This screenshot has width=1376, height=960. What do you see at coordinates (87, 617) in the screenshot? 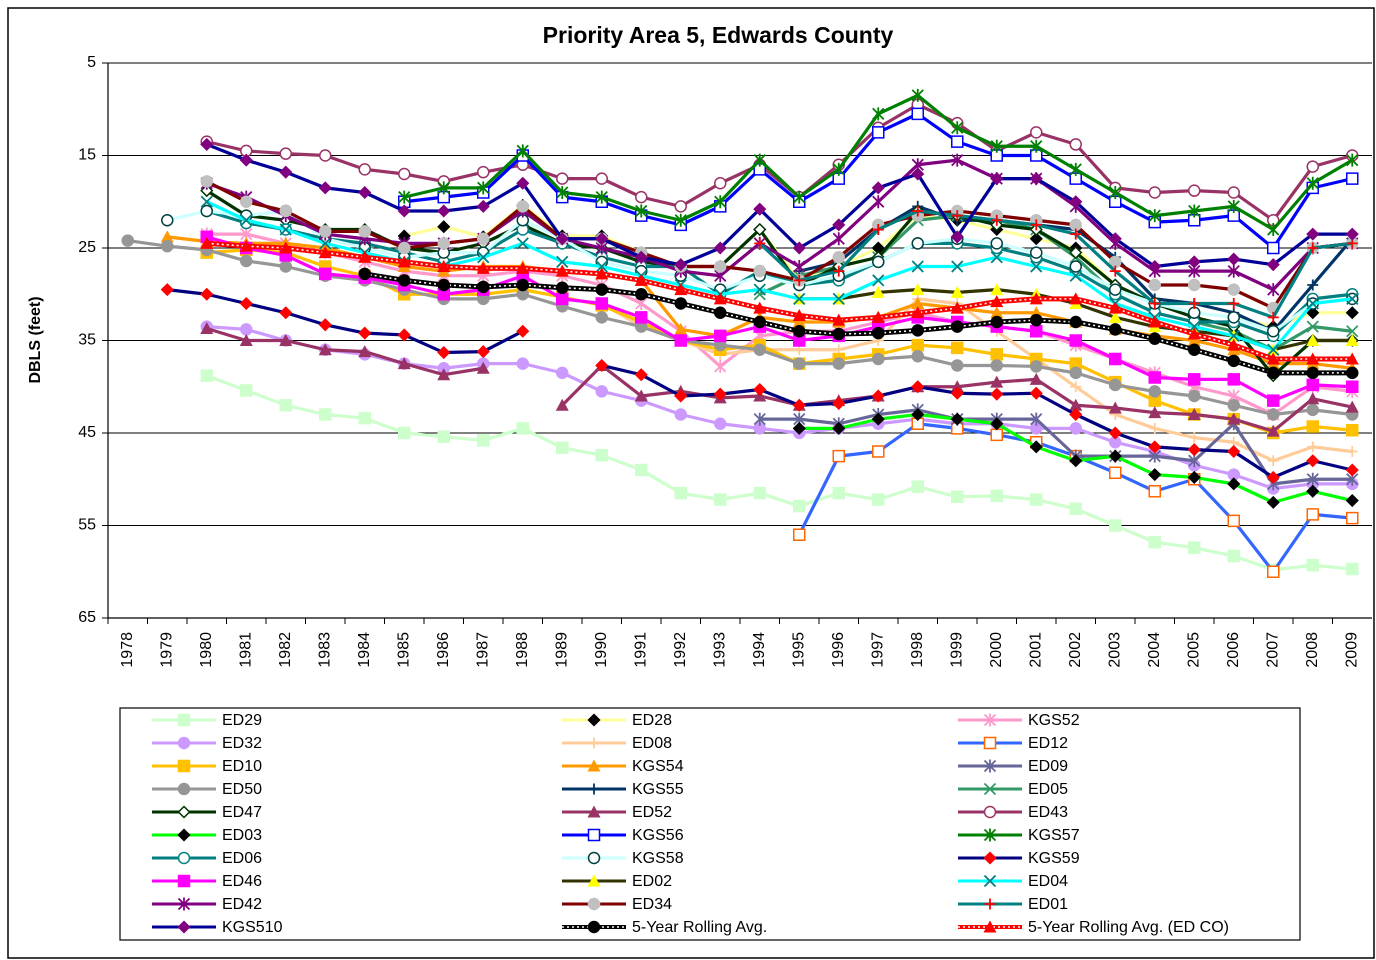
I see `y-tick-label: 65` at bounding box center [87, 617].